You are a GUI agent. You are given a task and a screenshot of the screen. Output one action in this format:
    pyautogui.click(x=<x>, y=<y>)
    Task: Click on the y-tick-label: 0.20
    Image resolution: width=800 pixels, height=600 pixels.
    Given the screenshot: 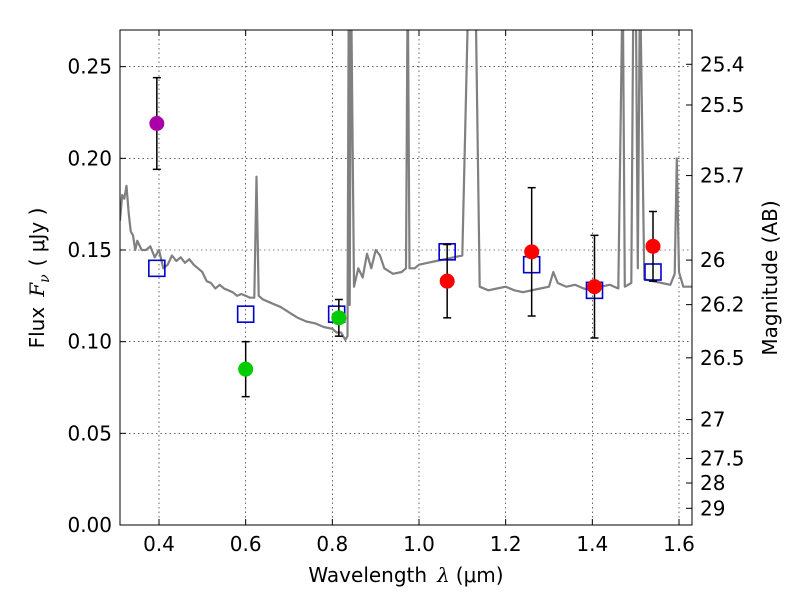 What is the action you would take?
    pyautogui.click(x=89, y=158)
    